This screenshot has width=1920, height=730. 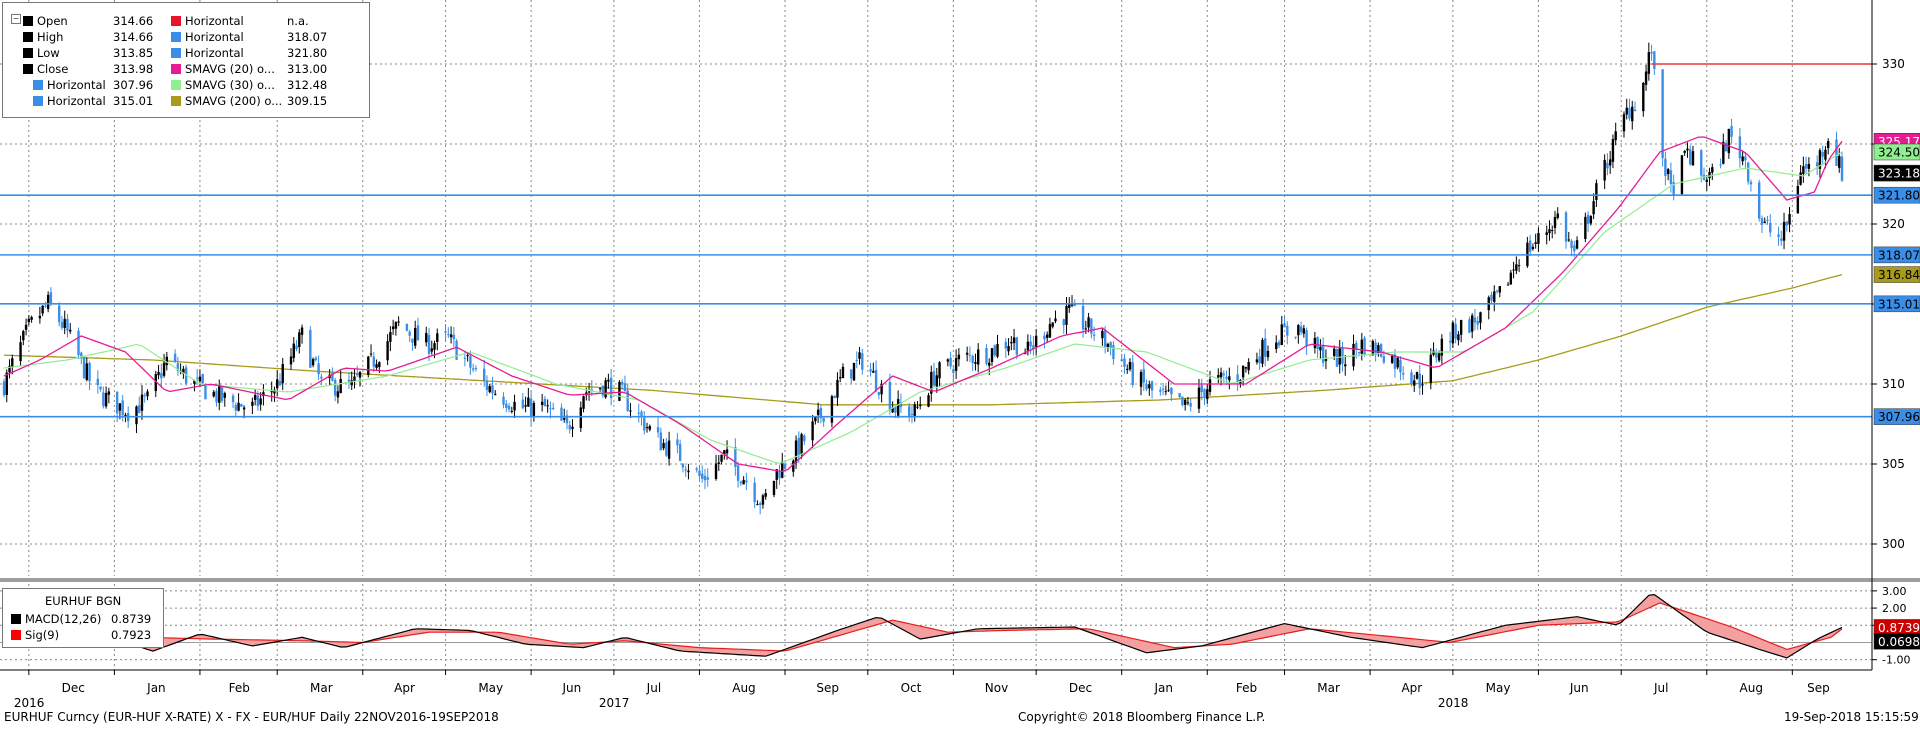 What do you see at coordinates (176, 69) in the screenshot?
I see `legend-swatch` at bounding box center [176, 69].